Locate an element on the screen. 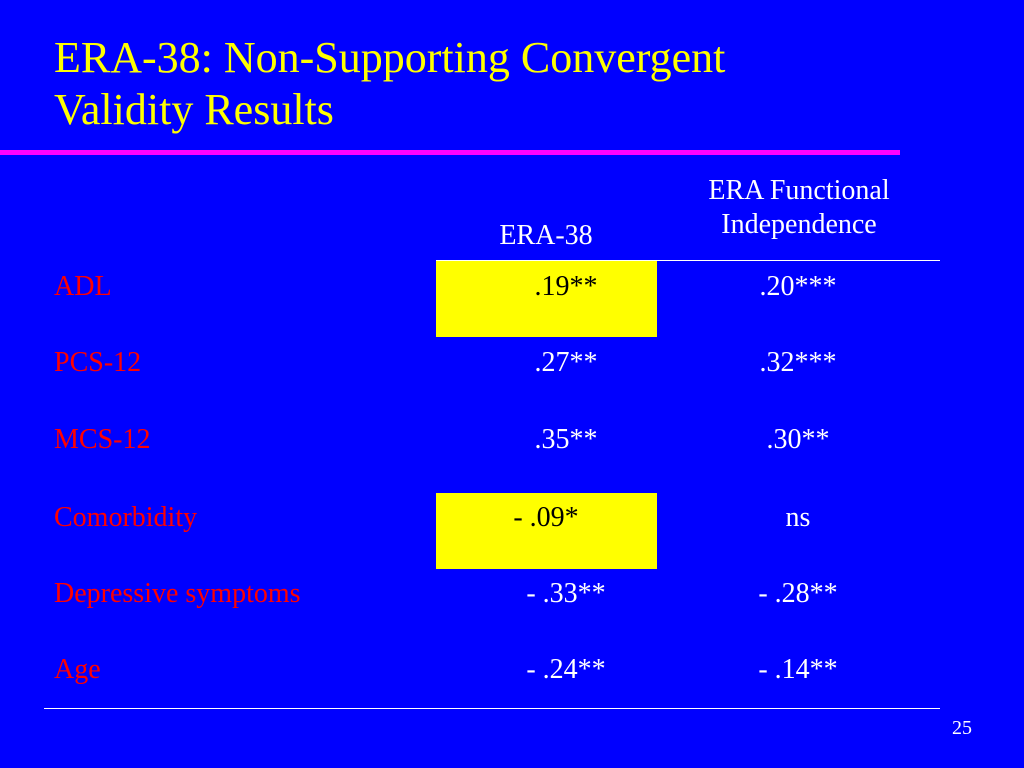  column-header-functional-line-2: Independence is located at coordinates (799, 224).